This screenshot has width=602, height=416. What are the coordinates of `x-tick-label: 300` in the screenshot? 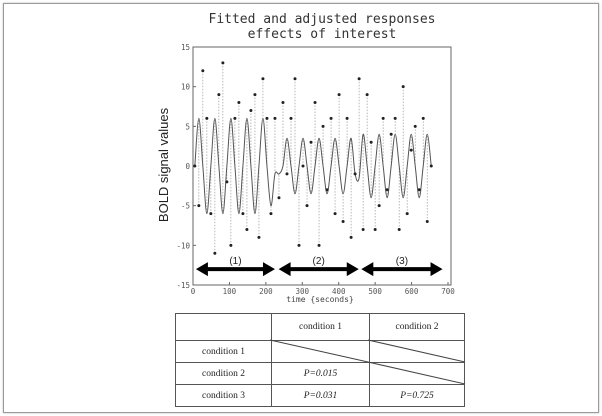 It's located at (303, 291).